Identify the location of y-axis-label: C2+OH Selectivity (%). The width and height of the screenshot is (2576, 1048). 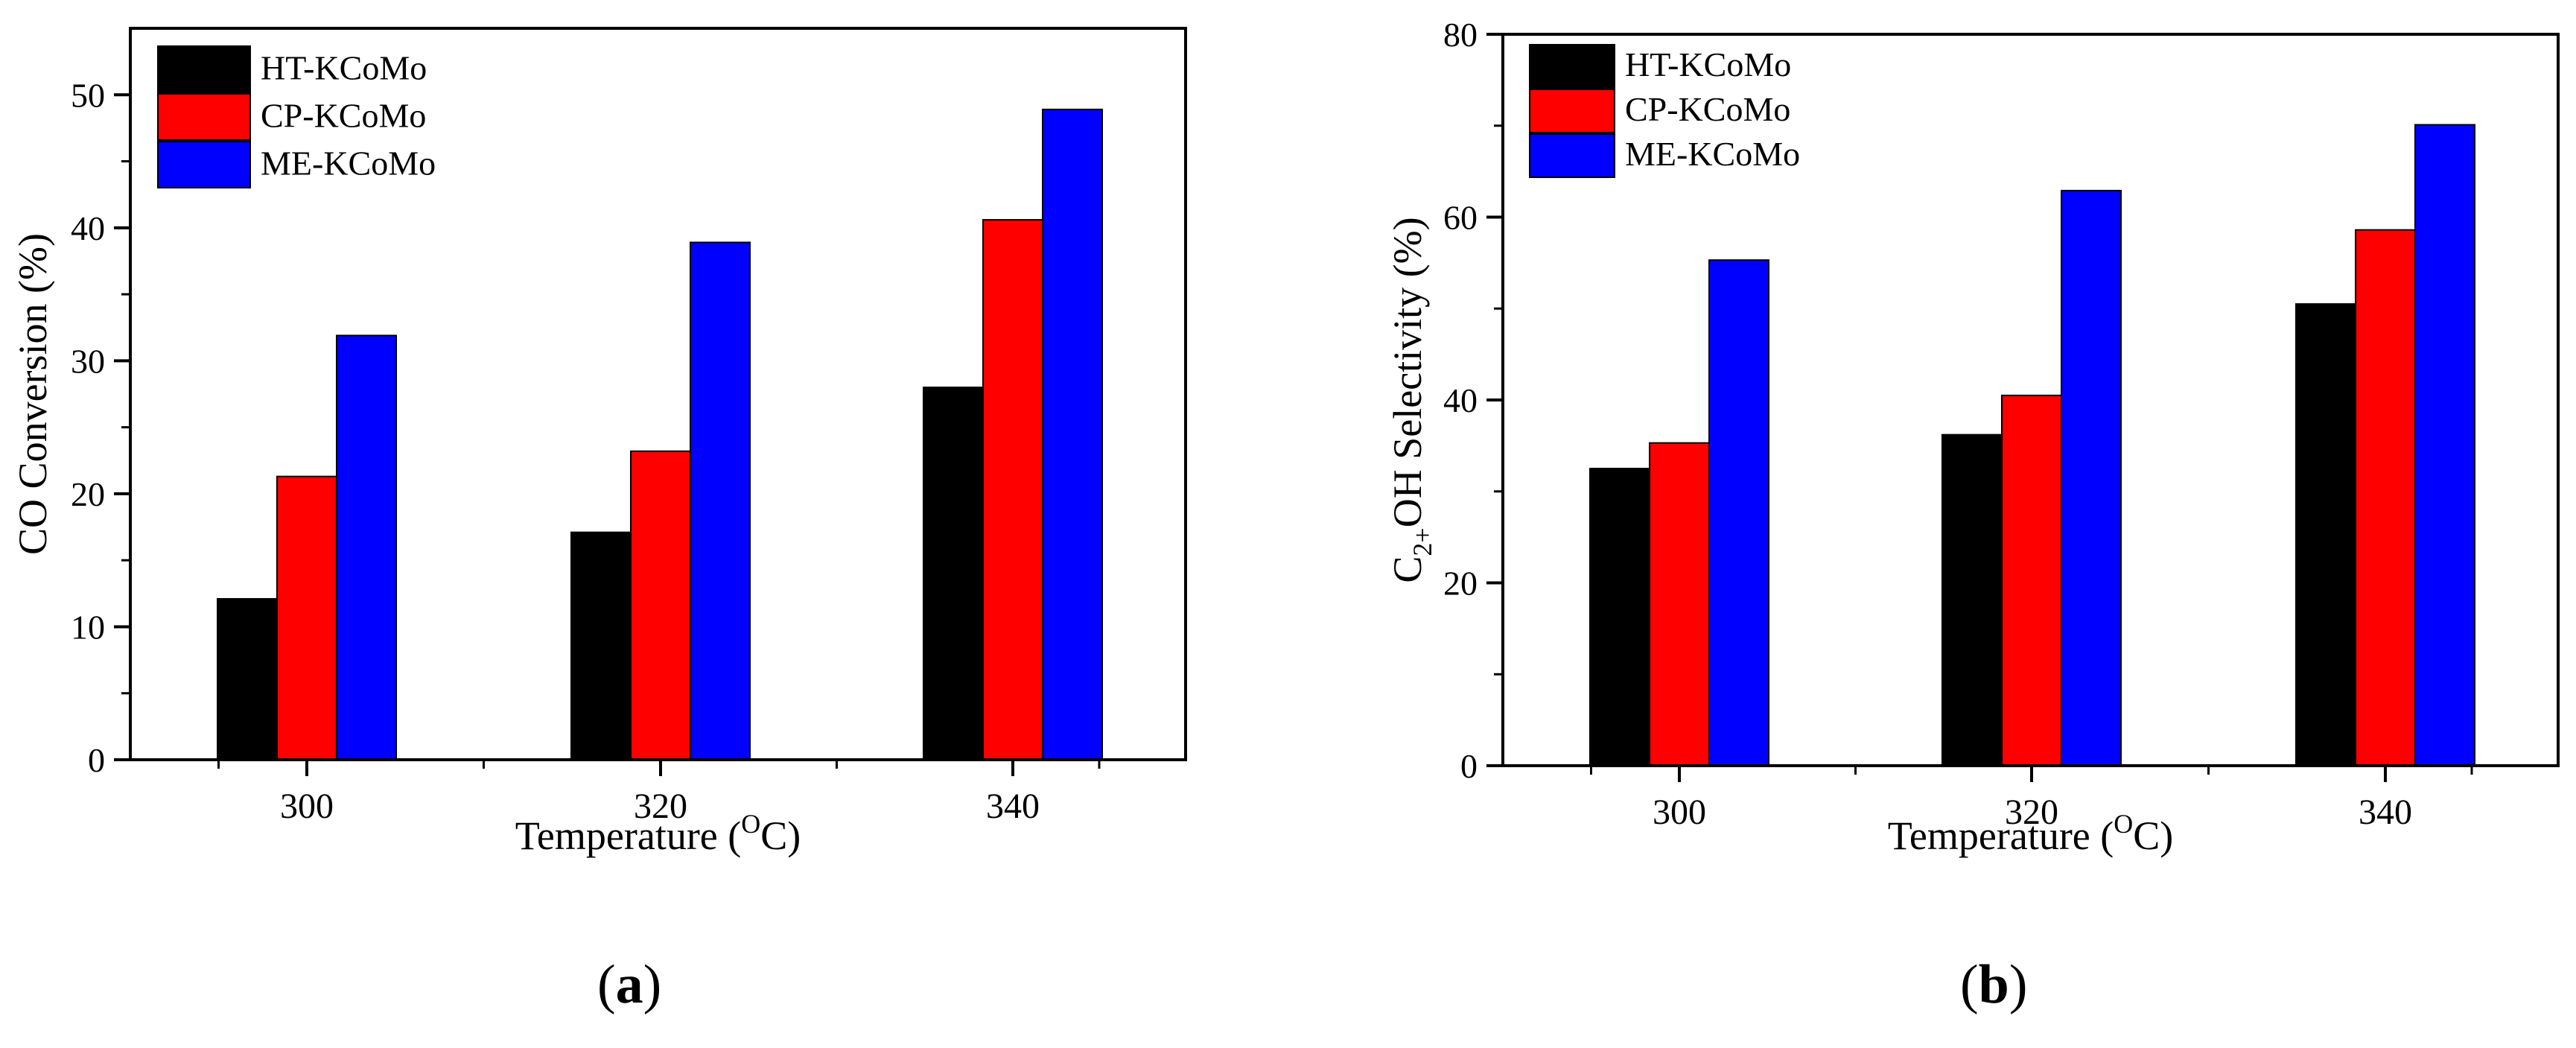
(1411, 400).